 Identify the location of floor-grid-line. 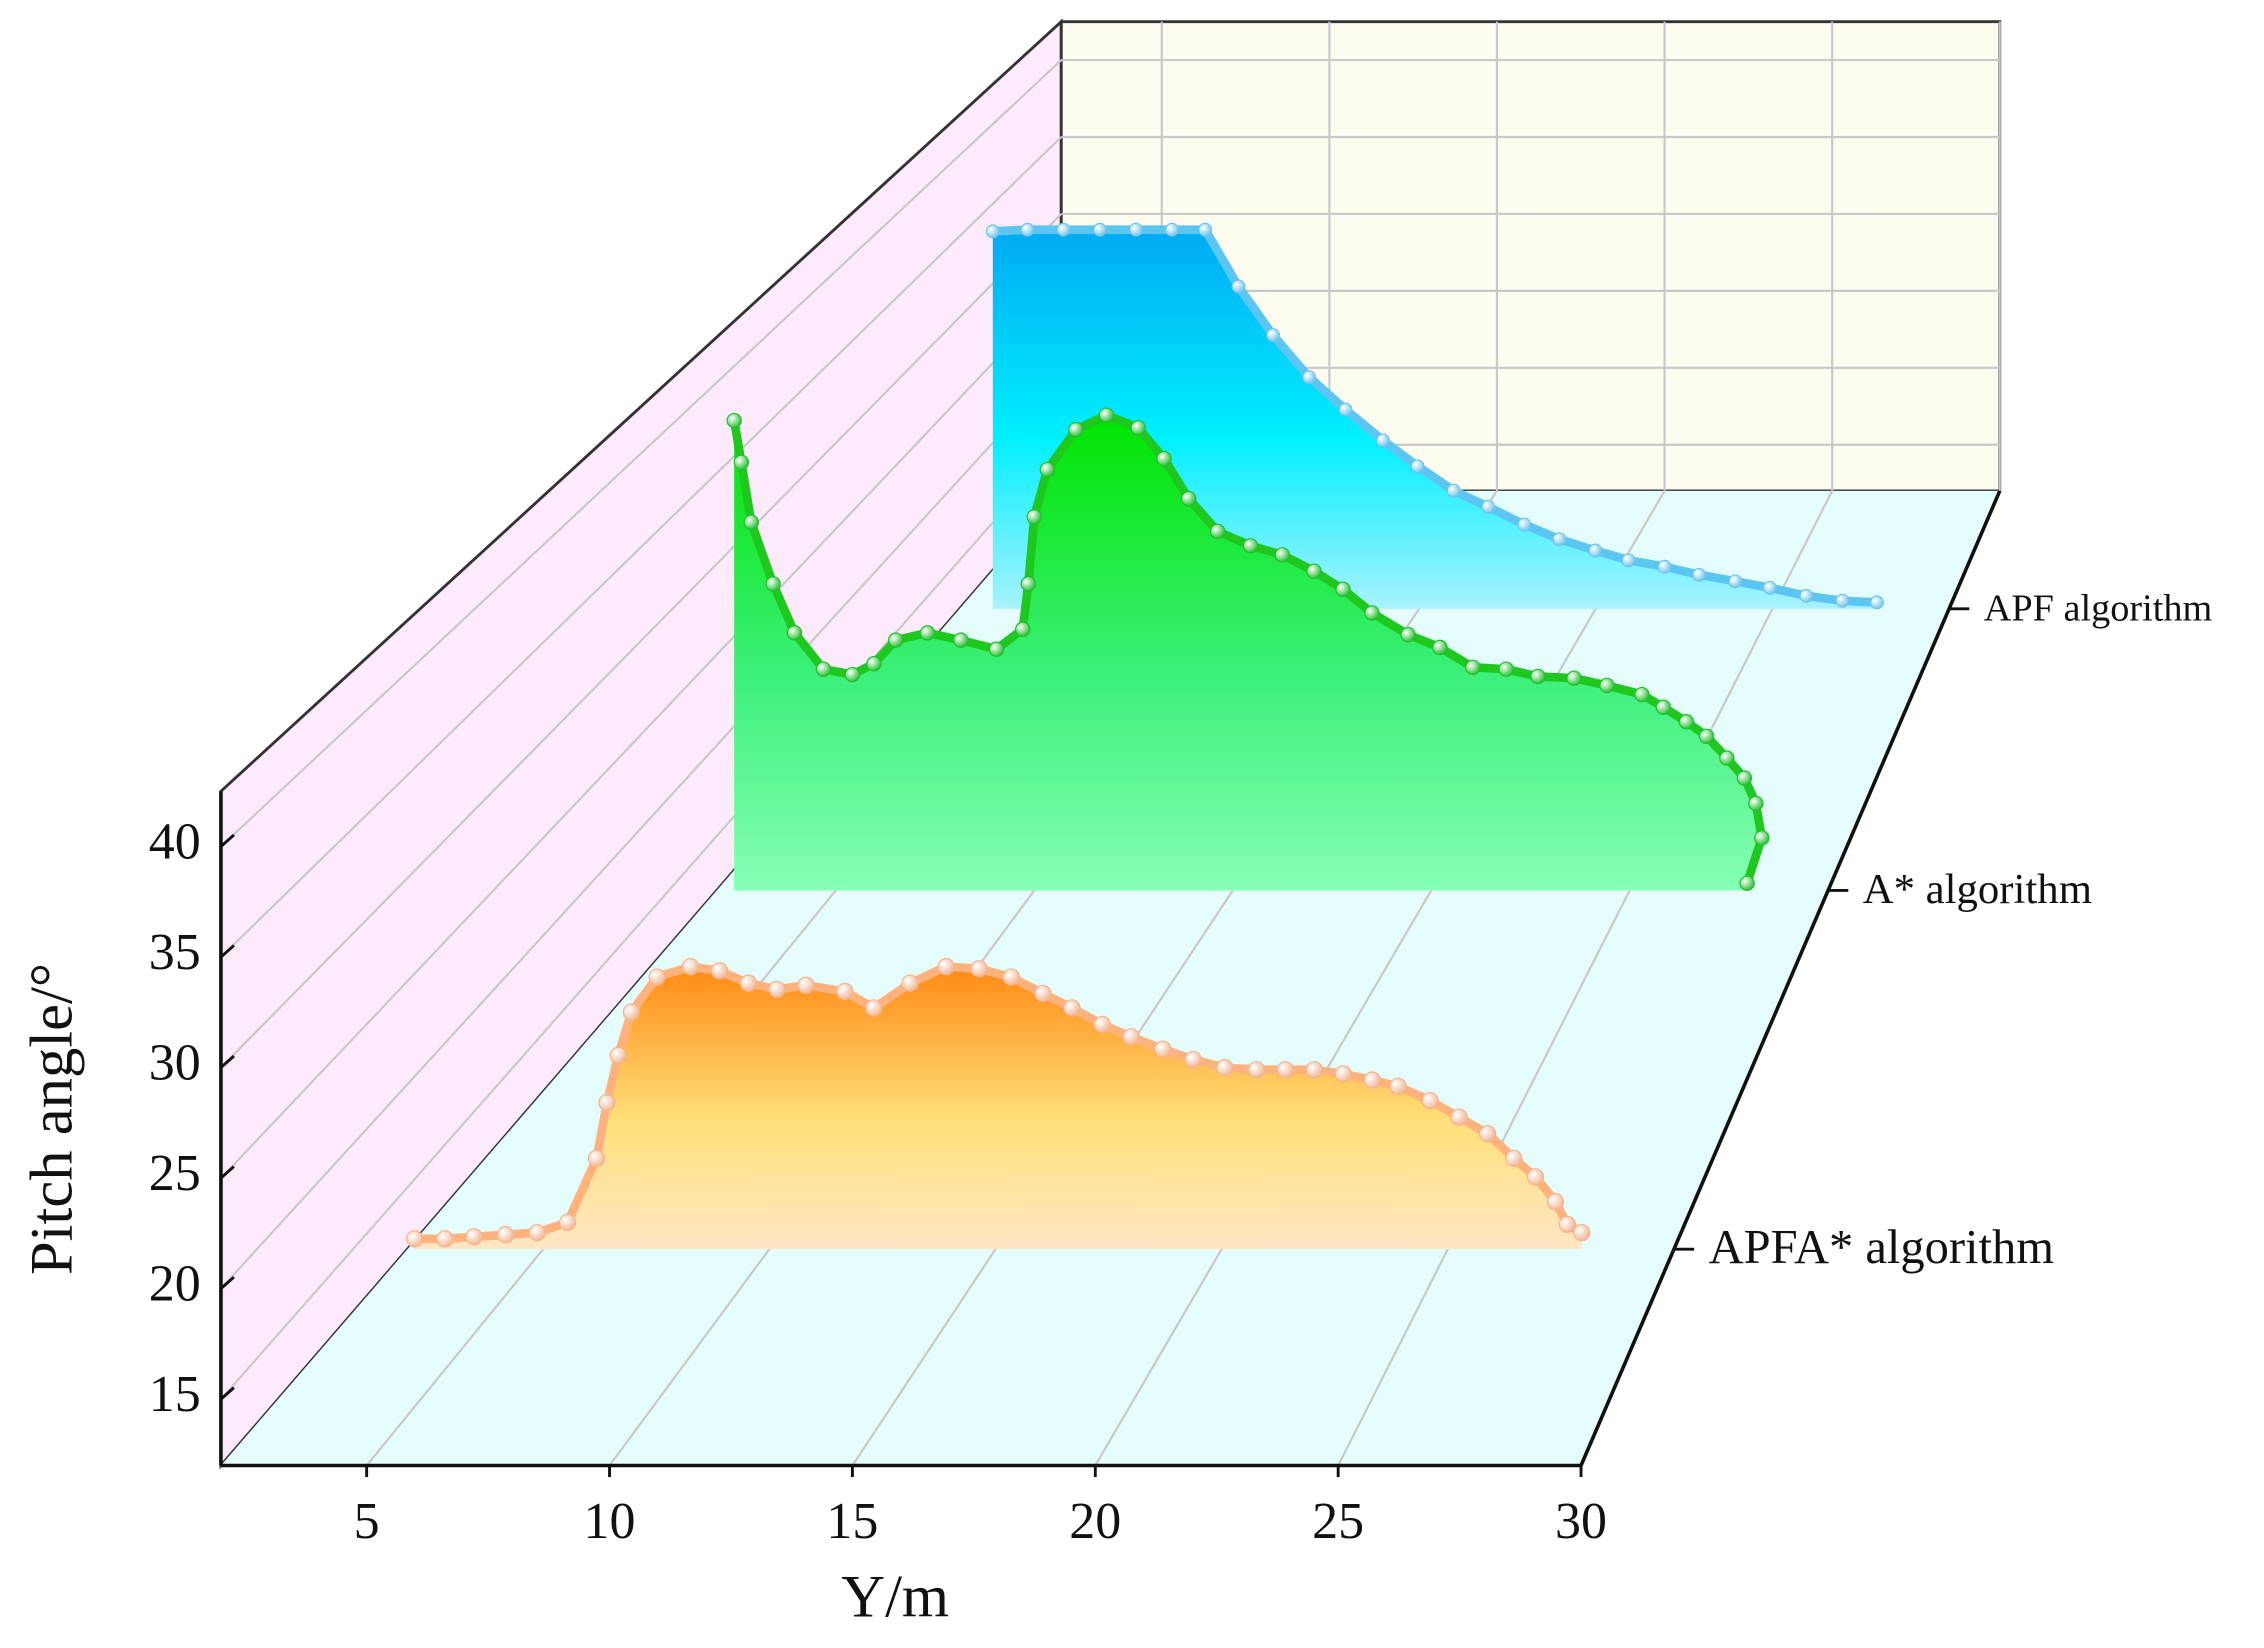
(1380, 978).